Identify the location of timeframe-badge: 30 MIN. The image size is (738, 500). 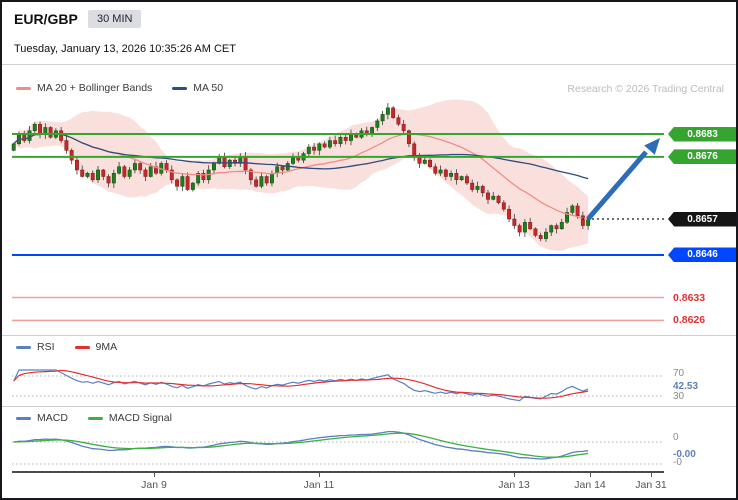
(115, 19).